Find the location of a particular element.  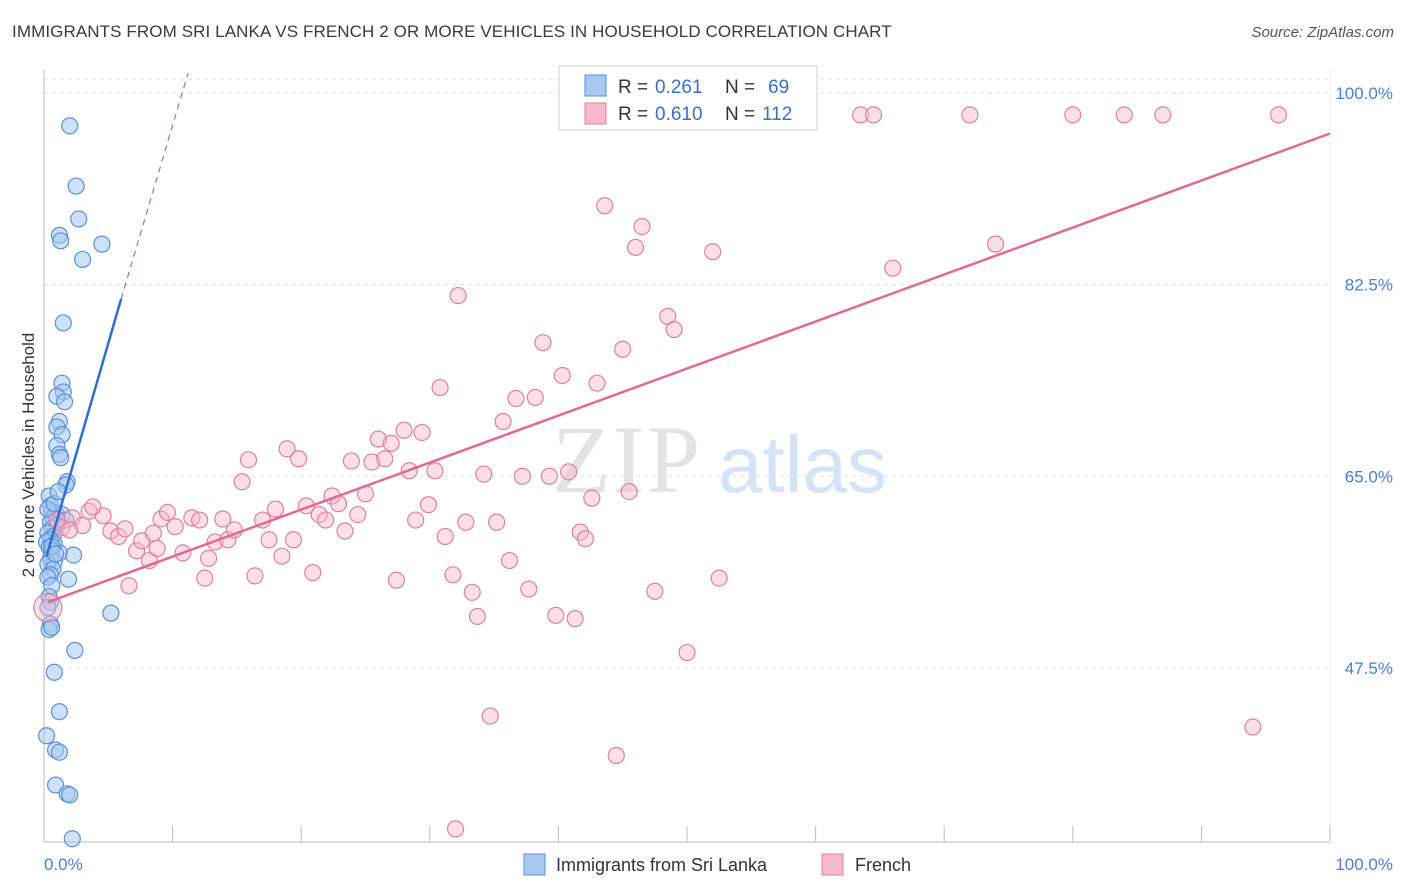

series-sri-lanka is located at coordinates (78, 482).